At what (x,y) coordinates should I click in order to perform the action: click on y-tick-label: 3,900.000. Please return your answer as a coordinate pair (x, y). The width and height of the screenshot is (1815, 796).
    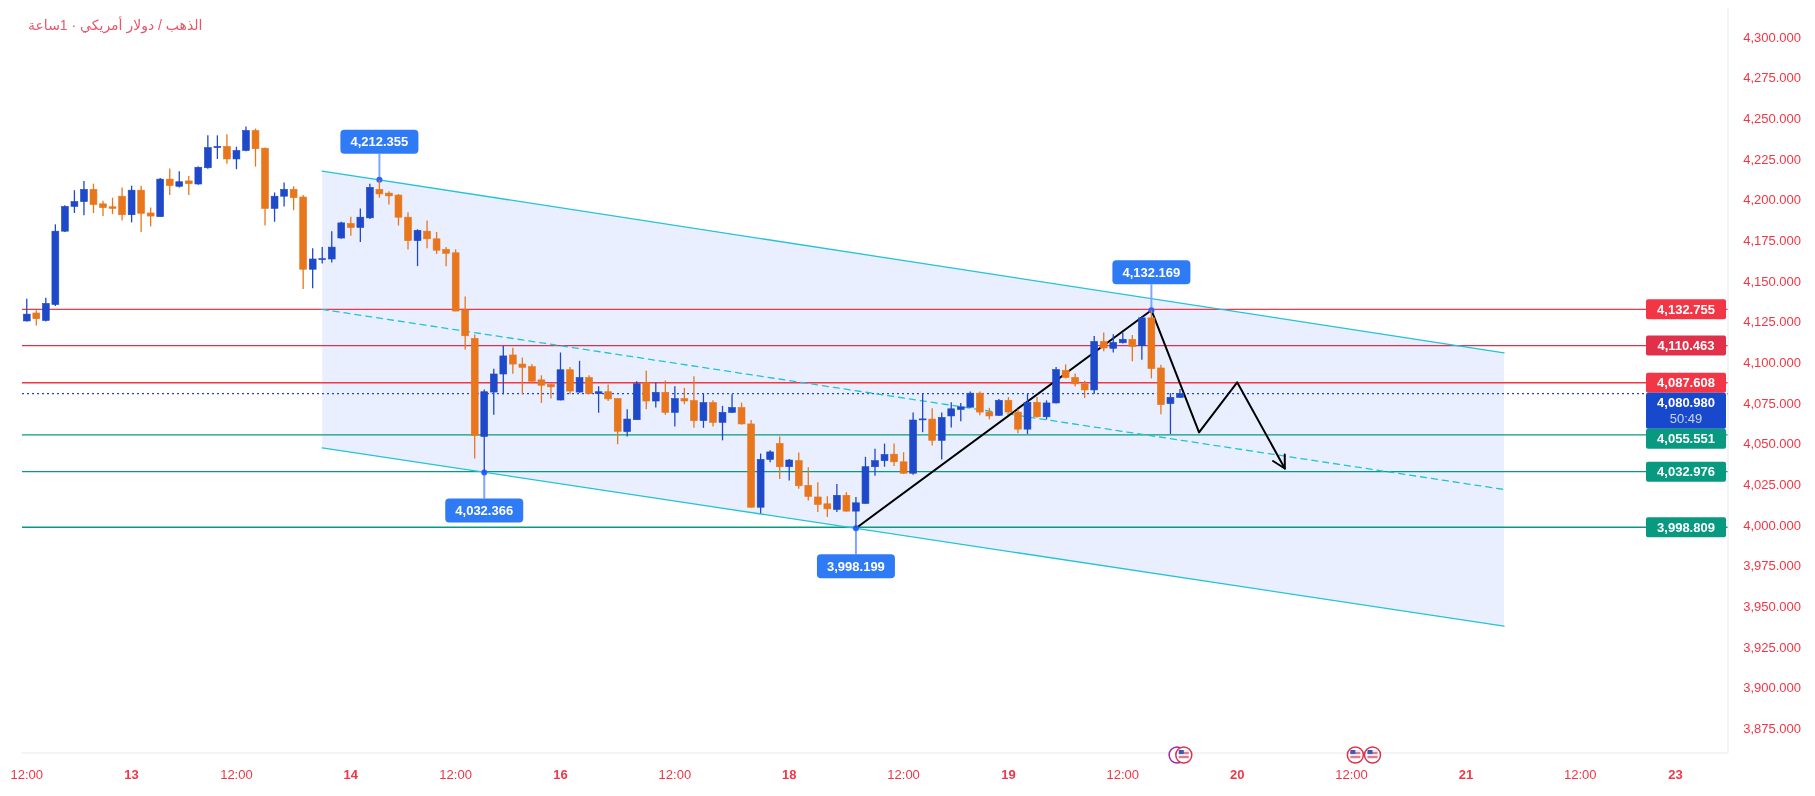
    Looking at the image, I should click on (1772, 688).